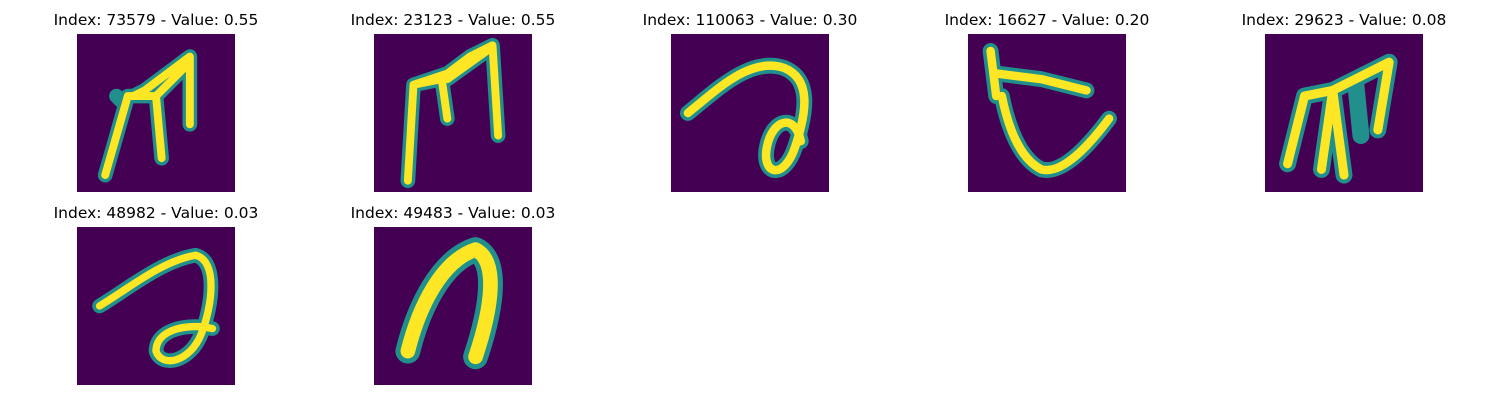 This screenshot has height=400, width=1500. What do you see at coordinates (1344, 20) in the screenshot?
I see `cell-title: Index: 29623 - Value: 0.08` at bounding box center [1344, 20].